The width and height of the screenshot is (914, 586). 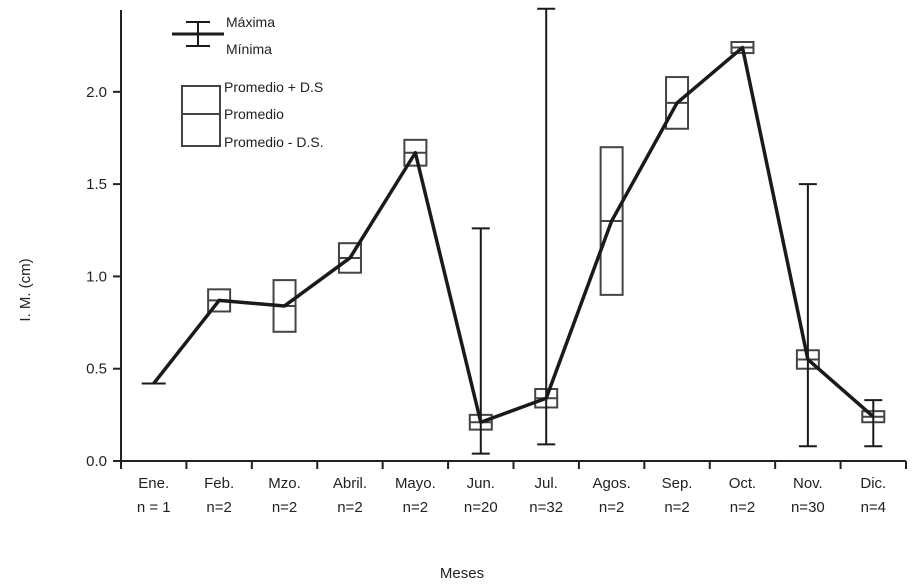 I want to click on y-tick-label: 2.0, so click(x=96, y=92).